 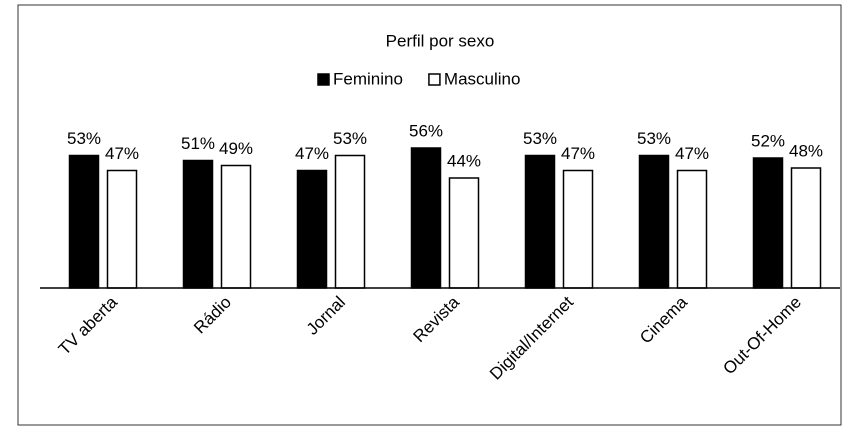 I want to click on value-label: 52%, so click(x=768, y=140).